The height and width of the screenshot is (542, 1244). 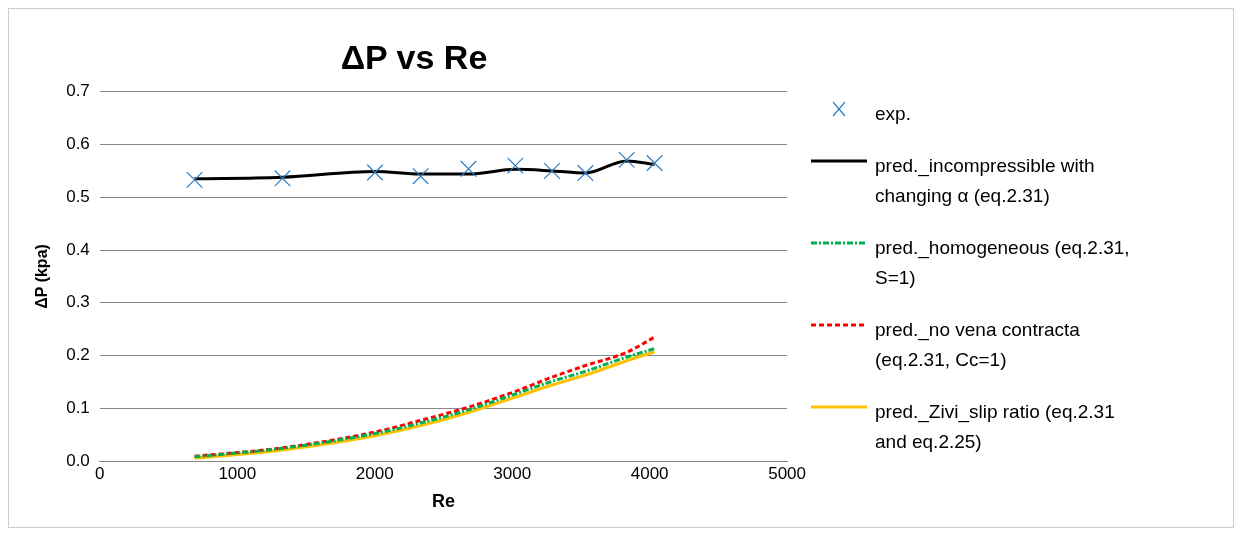 What do you see at coordinates (78, 460) in the screenshot?
I see `y-tick-label: 0.0` at bounding box center [78, 460].